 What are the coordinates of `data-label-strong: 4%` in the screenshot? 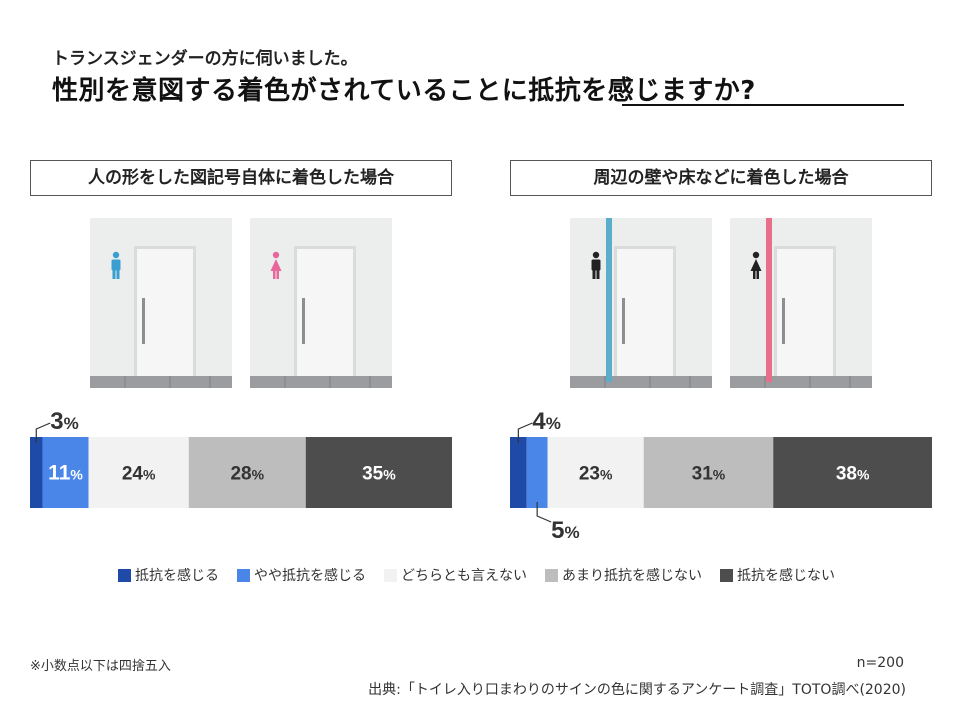 It's located at (546, 421).